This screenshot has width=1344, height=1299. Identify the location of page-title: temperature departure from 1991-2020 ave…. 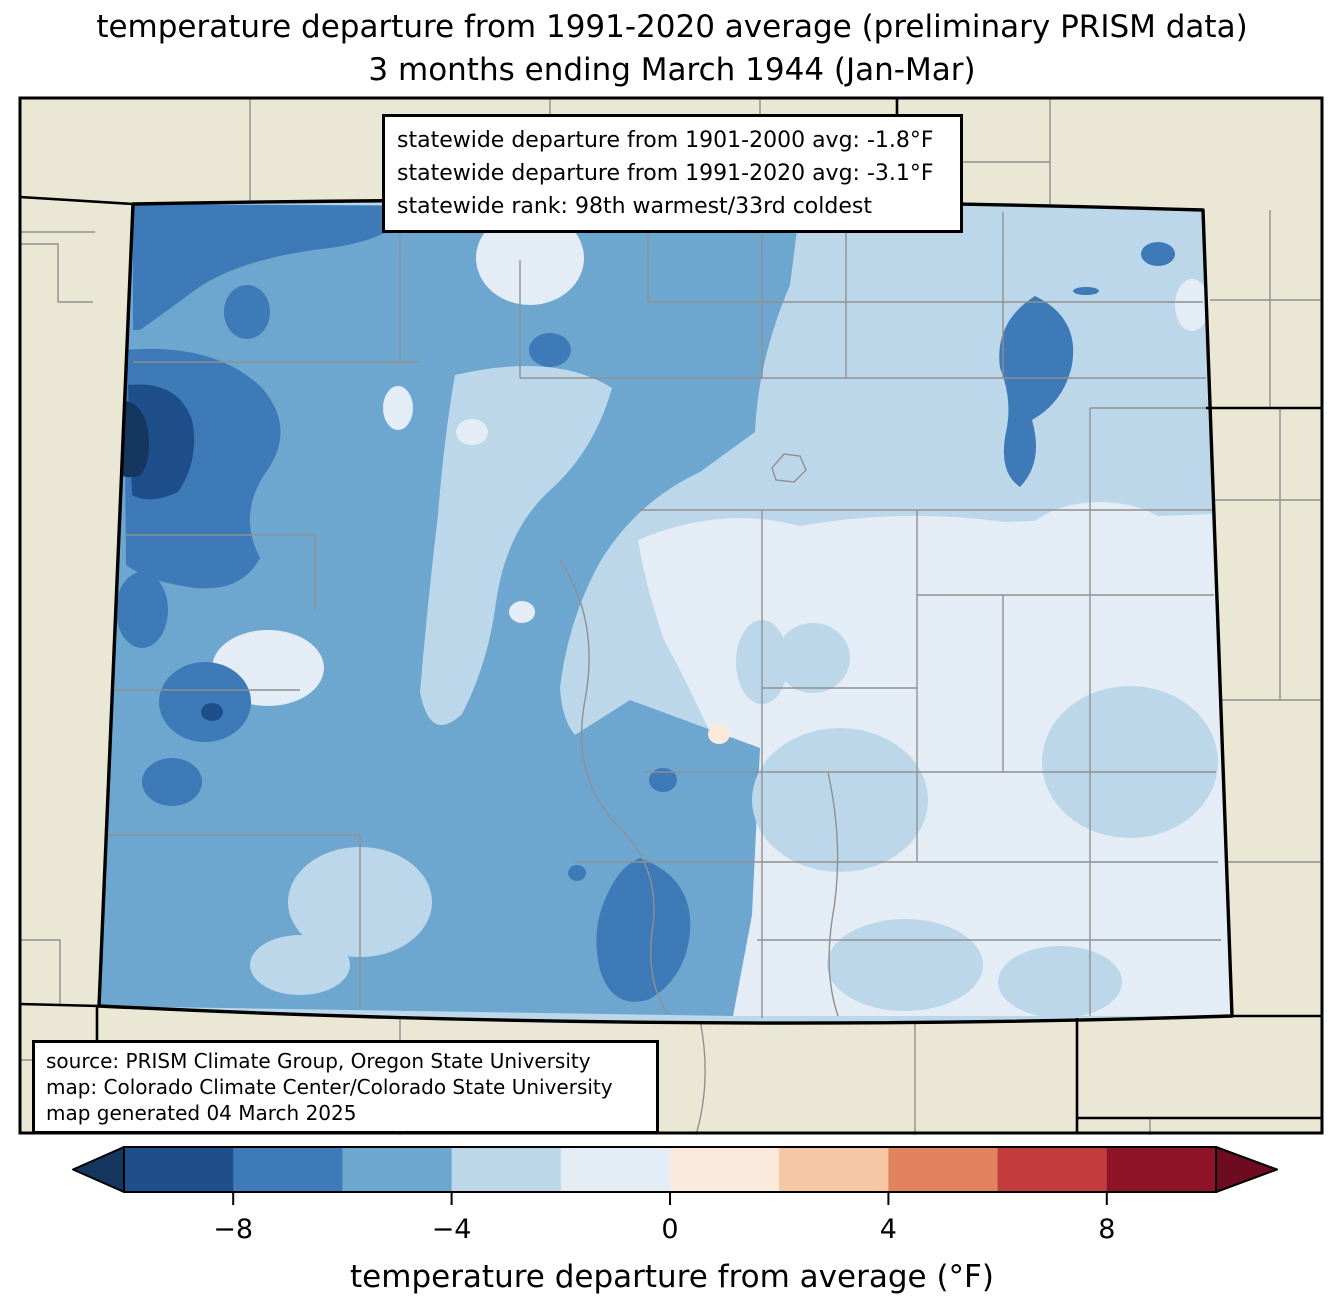
(672, 49).